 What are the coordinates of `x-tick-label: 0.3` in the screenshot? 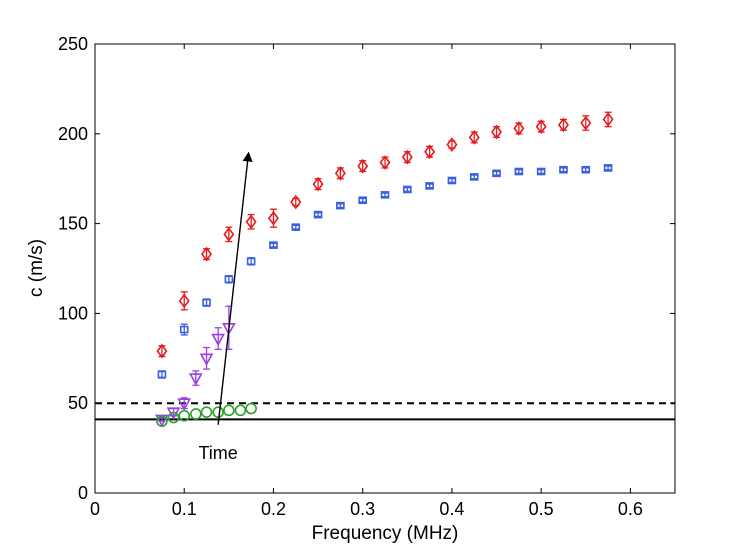 It's located at (362, 509).